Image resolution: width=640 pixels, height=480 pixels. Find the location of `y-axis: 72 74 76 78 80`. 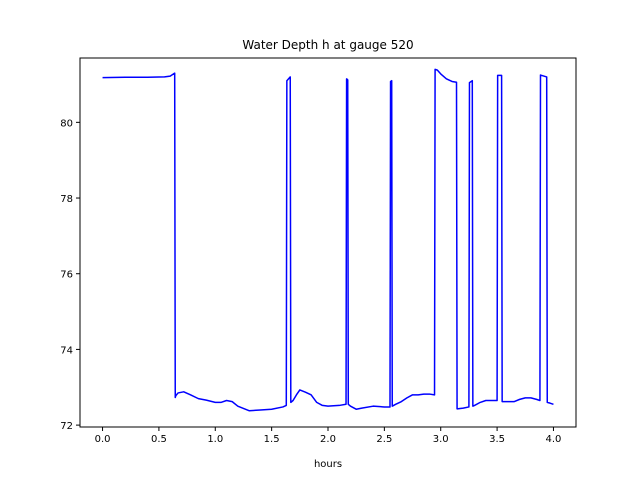

y-axis: 72 74 76 78 80 is located at coordinates (70, 275).